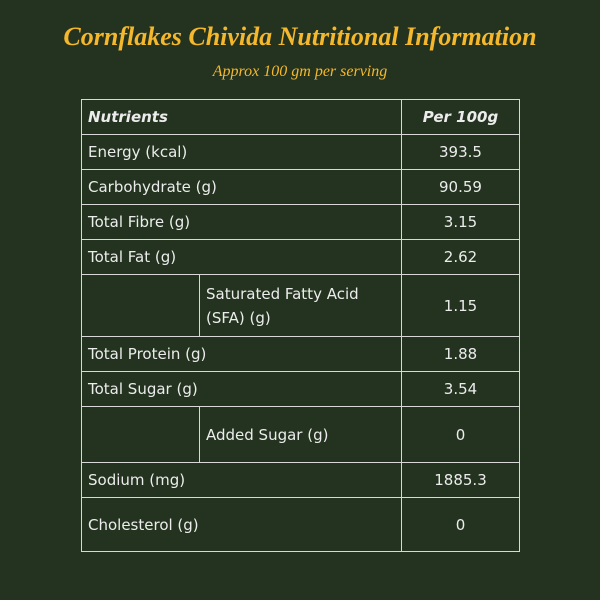  I want to click on sub-row: Saturated Fatty Acid (SFA) (g) 1.15, so click(300, 305).